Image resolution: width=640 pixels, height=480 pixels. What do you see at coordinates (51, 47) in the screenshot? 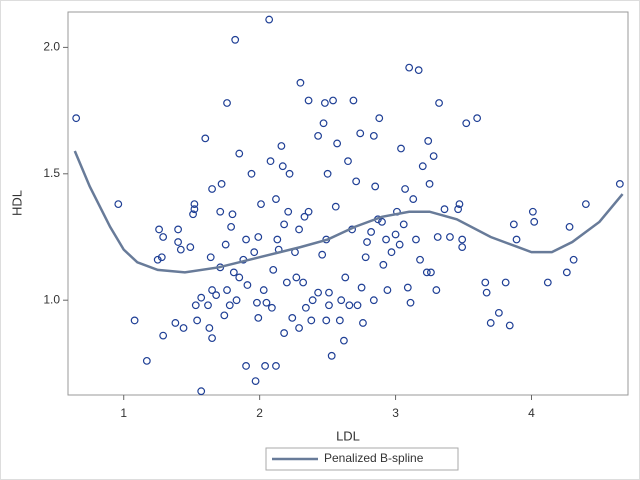
I see `y-tick-label: 2.0` at bounding box center [51, 47].